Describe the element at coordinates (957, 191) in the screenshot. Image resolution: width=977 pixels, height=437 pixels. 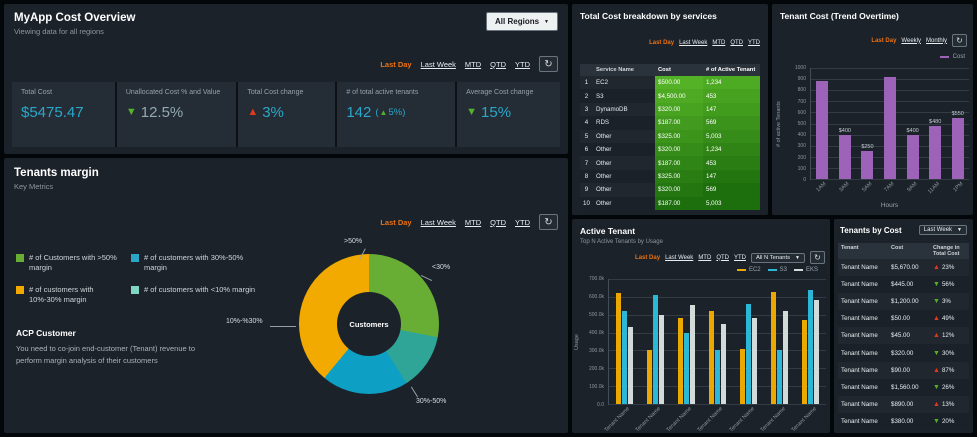
I see `x-tick: 1PM` at that location.